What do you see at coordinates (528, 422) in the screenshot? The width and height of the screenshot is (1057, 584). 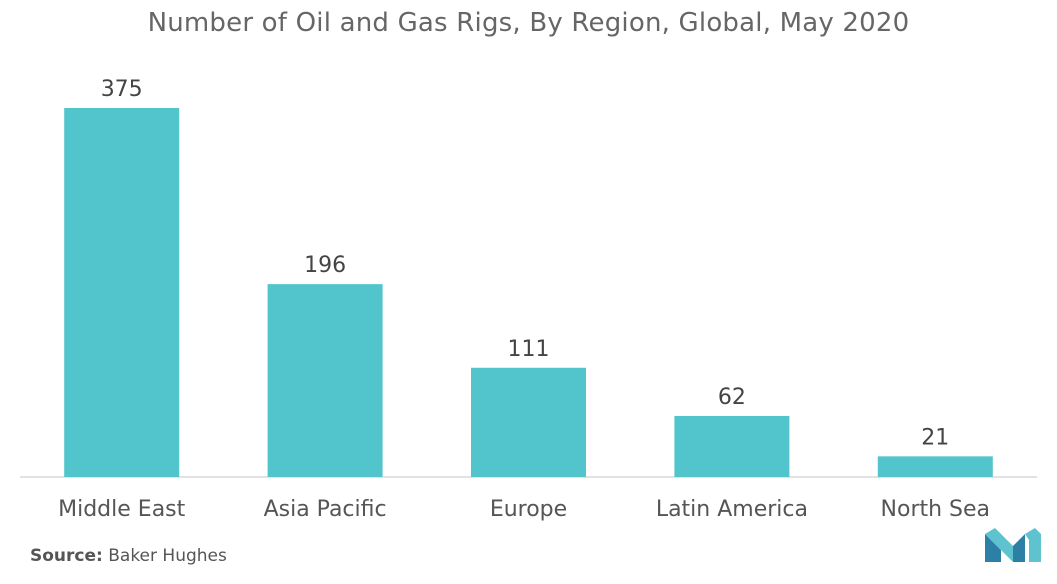 I see `bar-europe` at bounding box center [528, 422].